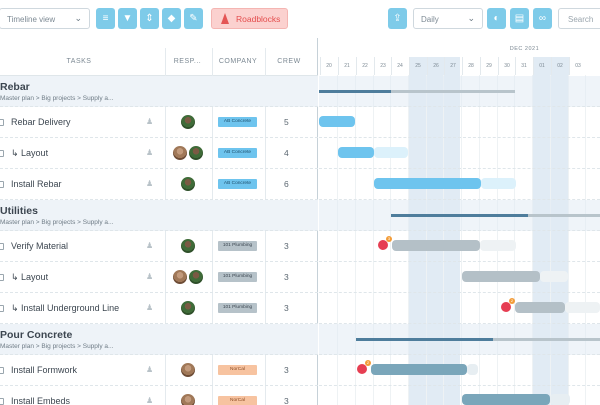  Describe the element at coordinates (237, 308) in the screenshot. I see `company-badge: 101 Plumbing` at that location.